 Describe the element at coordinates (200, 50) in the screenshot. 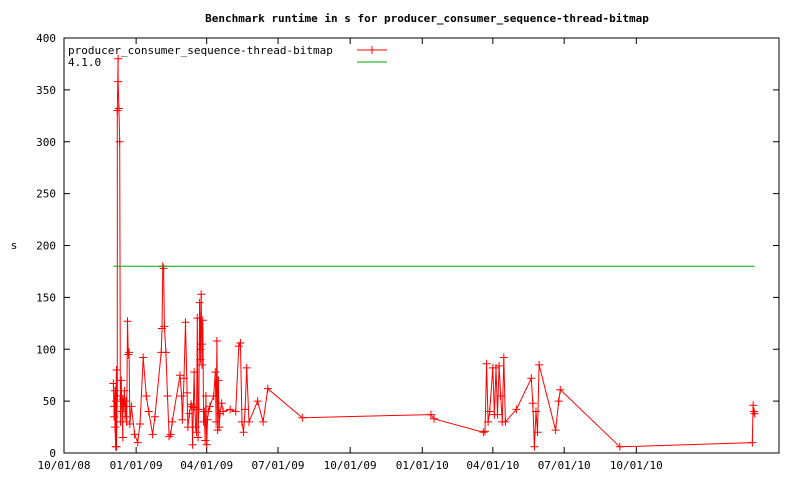

I see `legend-label: producer_consumer_sequence-thread-bitmap` at that location.